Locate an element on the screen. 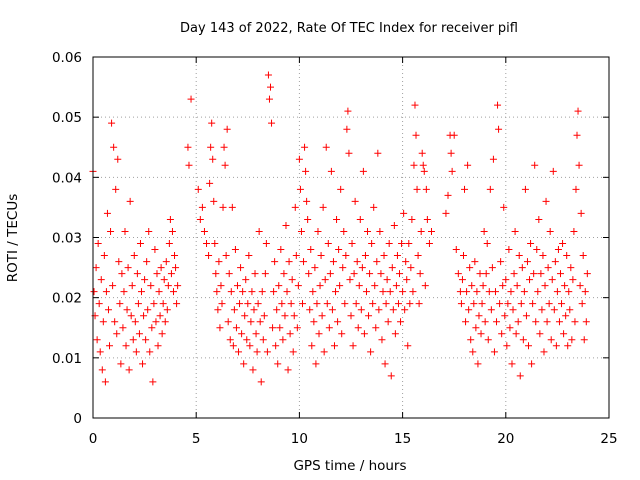 The image size is (640, 480). y-tick-label: 0 is located at coordinates (77, 419).